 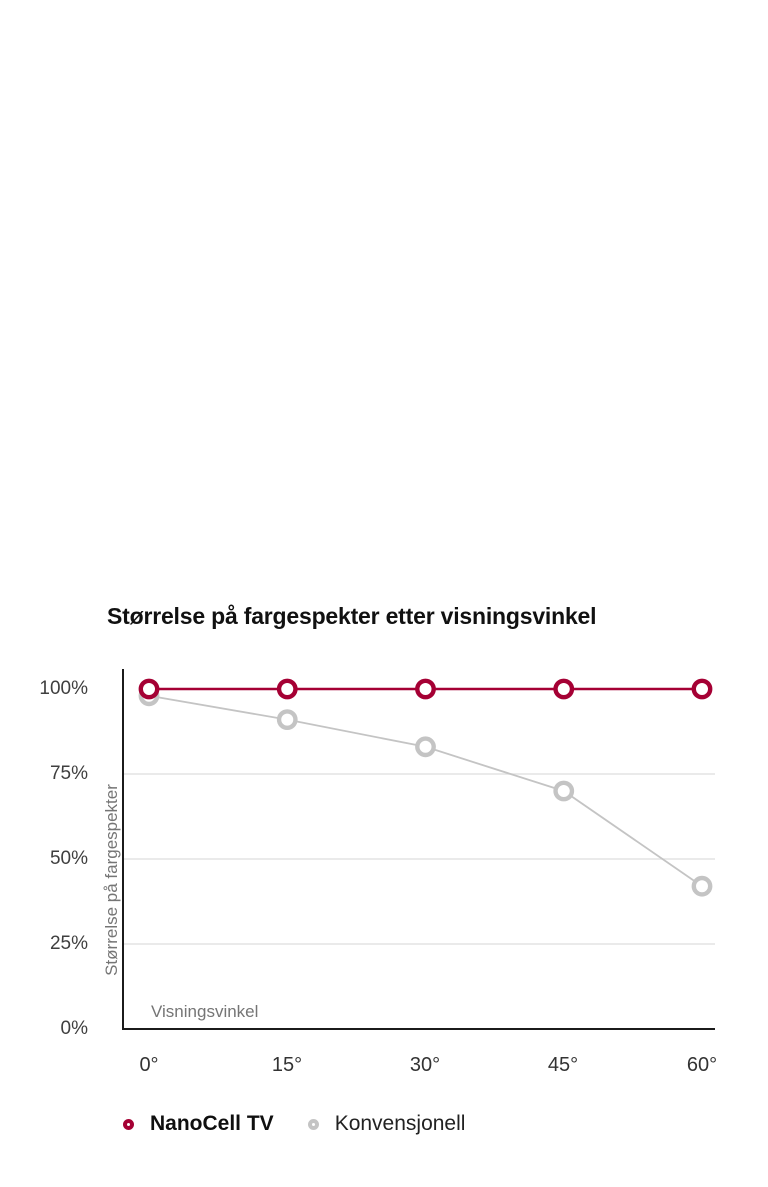 What do you see at coordinates (63, 688) in the screenshot?
I see `y-tick-label-100: 100%` at bounding box center [63, 688].